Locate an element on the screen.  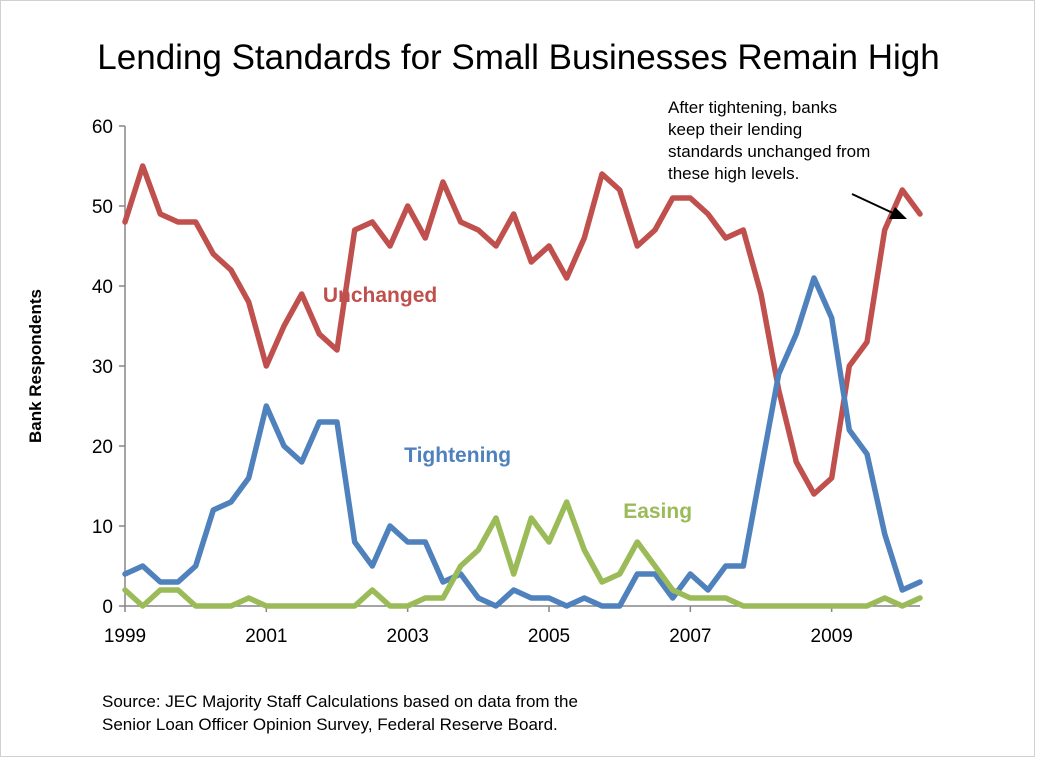
y-tick-label: 50 is located at coordinates (102, 207).